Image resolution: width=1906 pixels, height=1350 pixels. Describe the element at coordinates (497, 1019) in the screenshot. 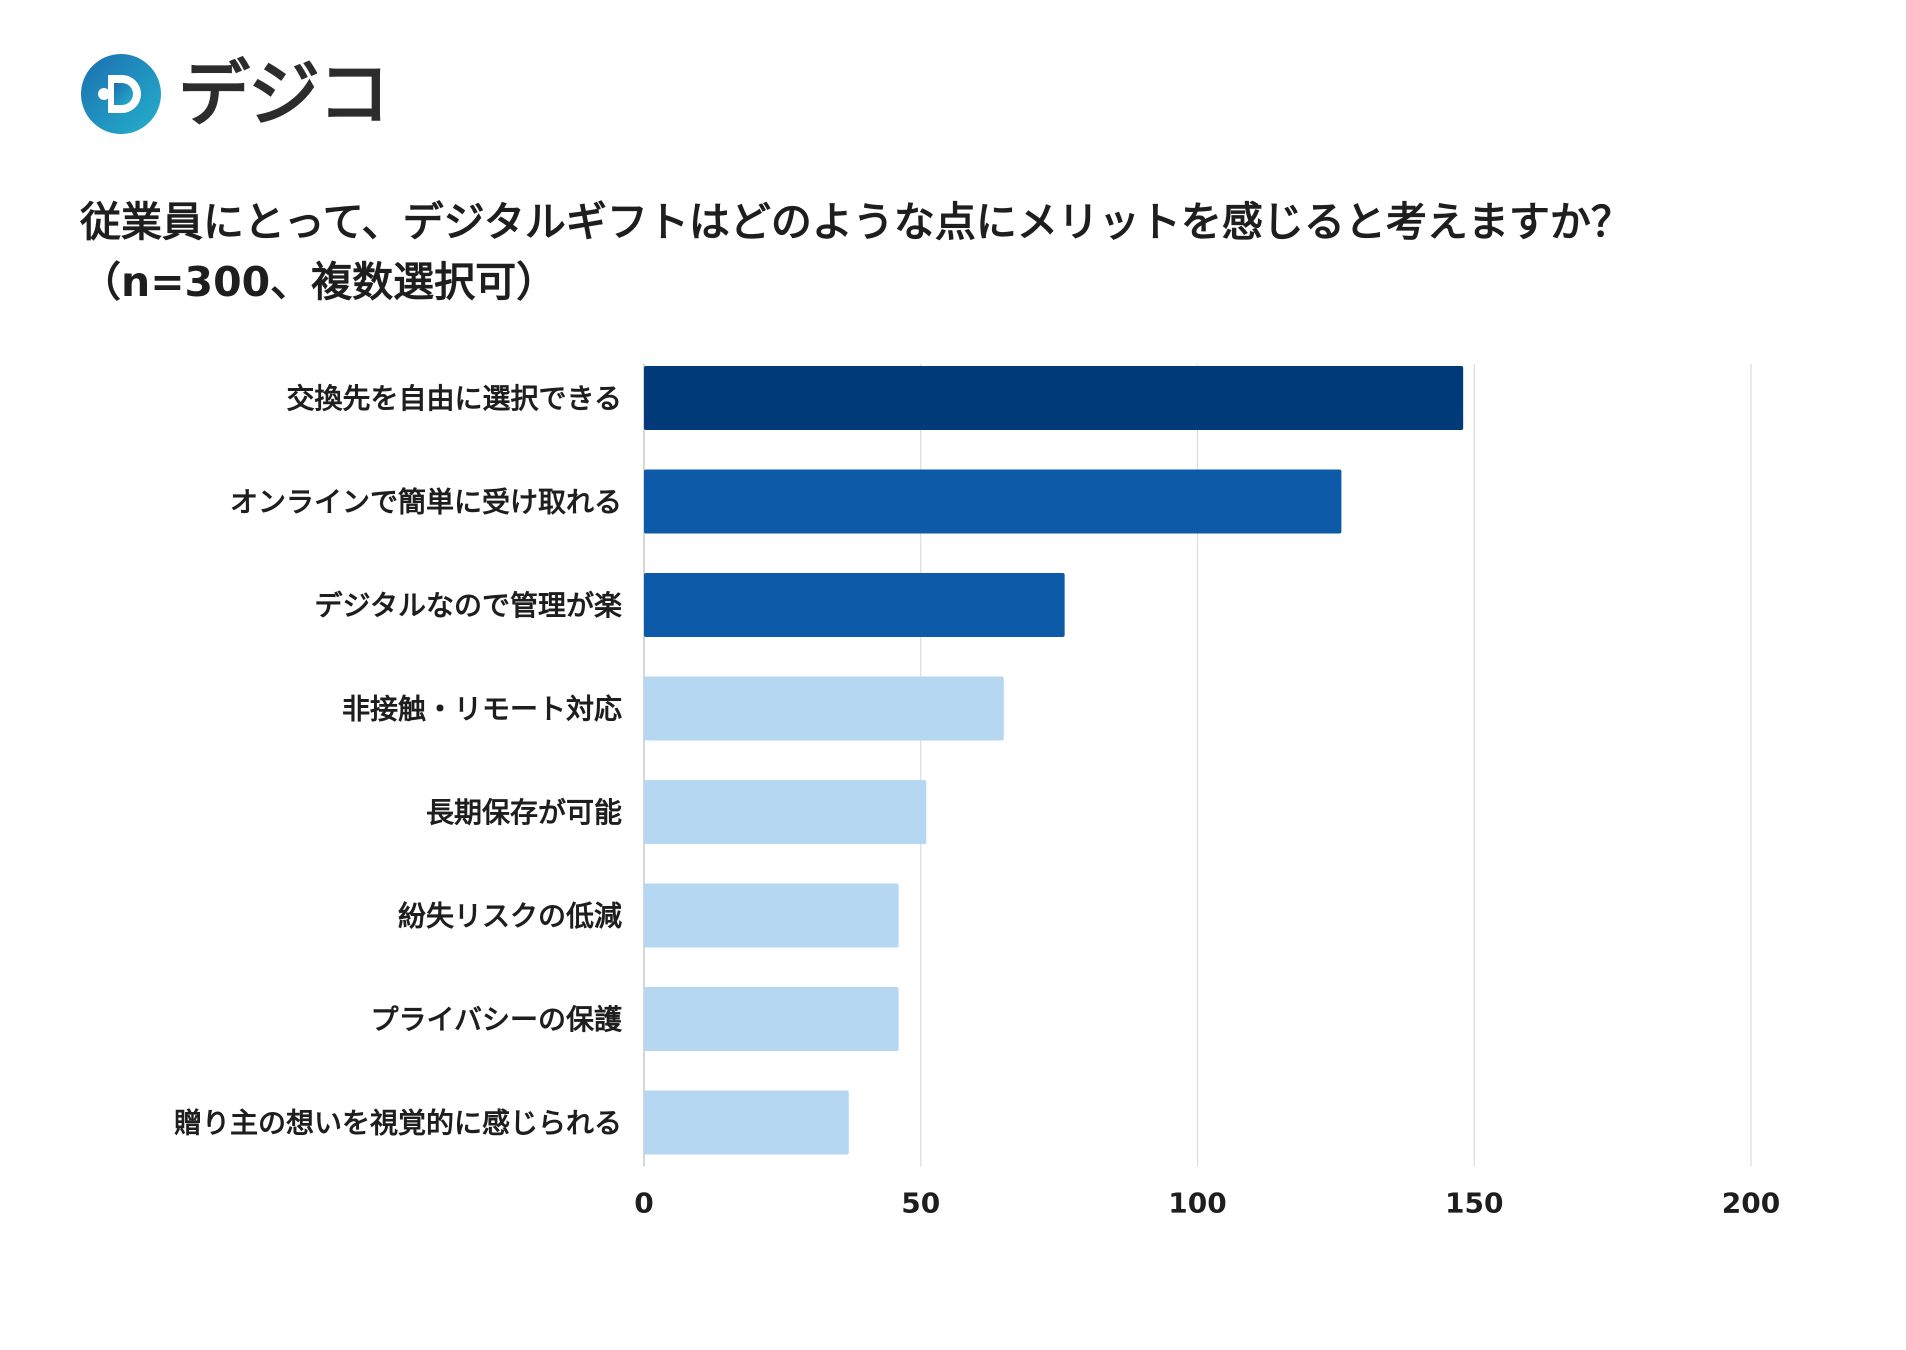

I see `category-label: プライバシーの保護` at that location.